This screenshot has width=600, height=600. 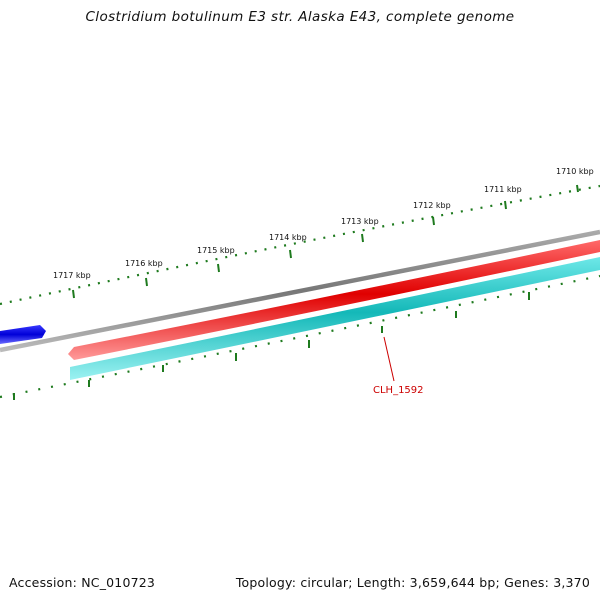 What do you see at coordinates (216, 250) in the screenshot?
I see `kbp-label: 1715 kbp` at bounding box center [216, 250].